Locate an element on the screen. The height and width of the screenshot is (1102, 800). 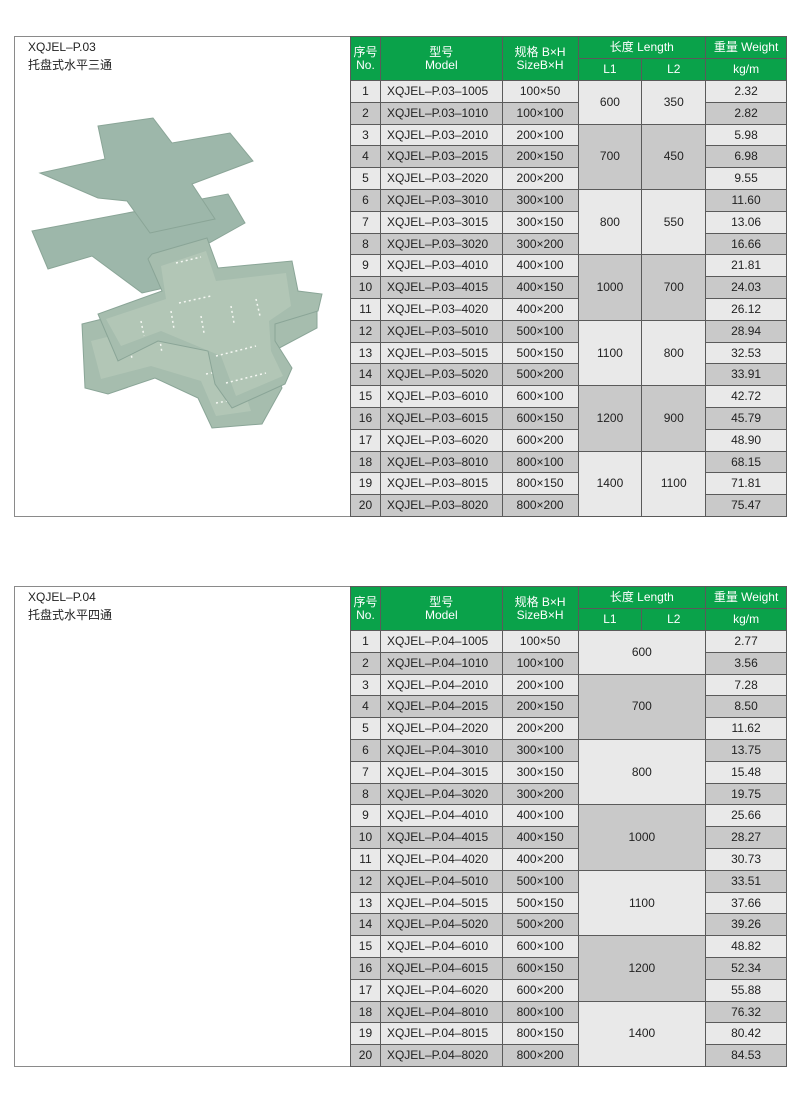
cell-model: XQJEL–P.03–2020 is located at coordinates (441, 178).